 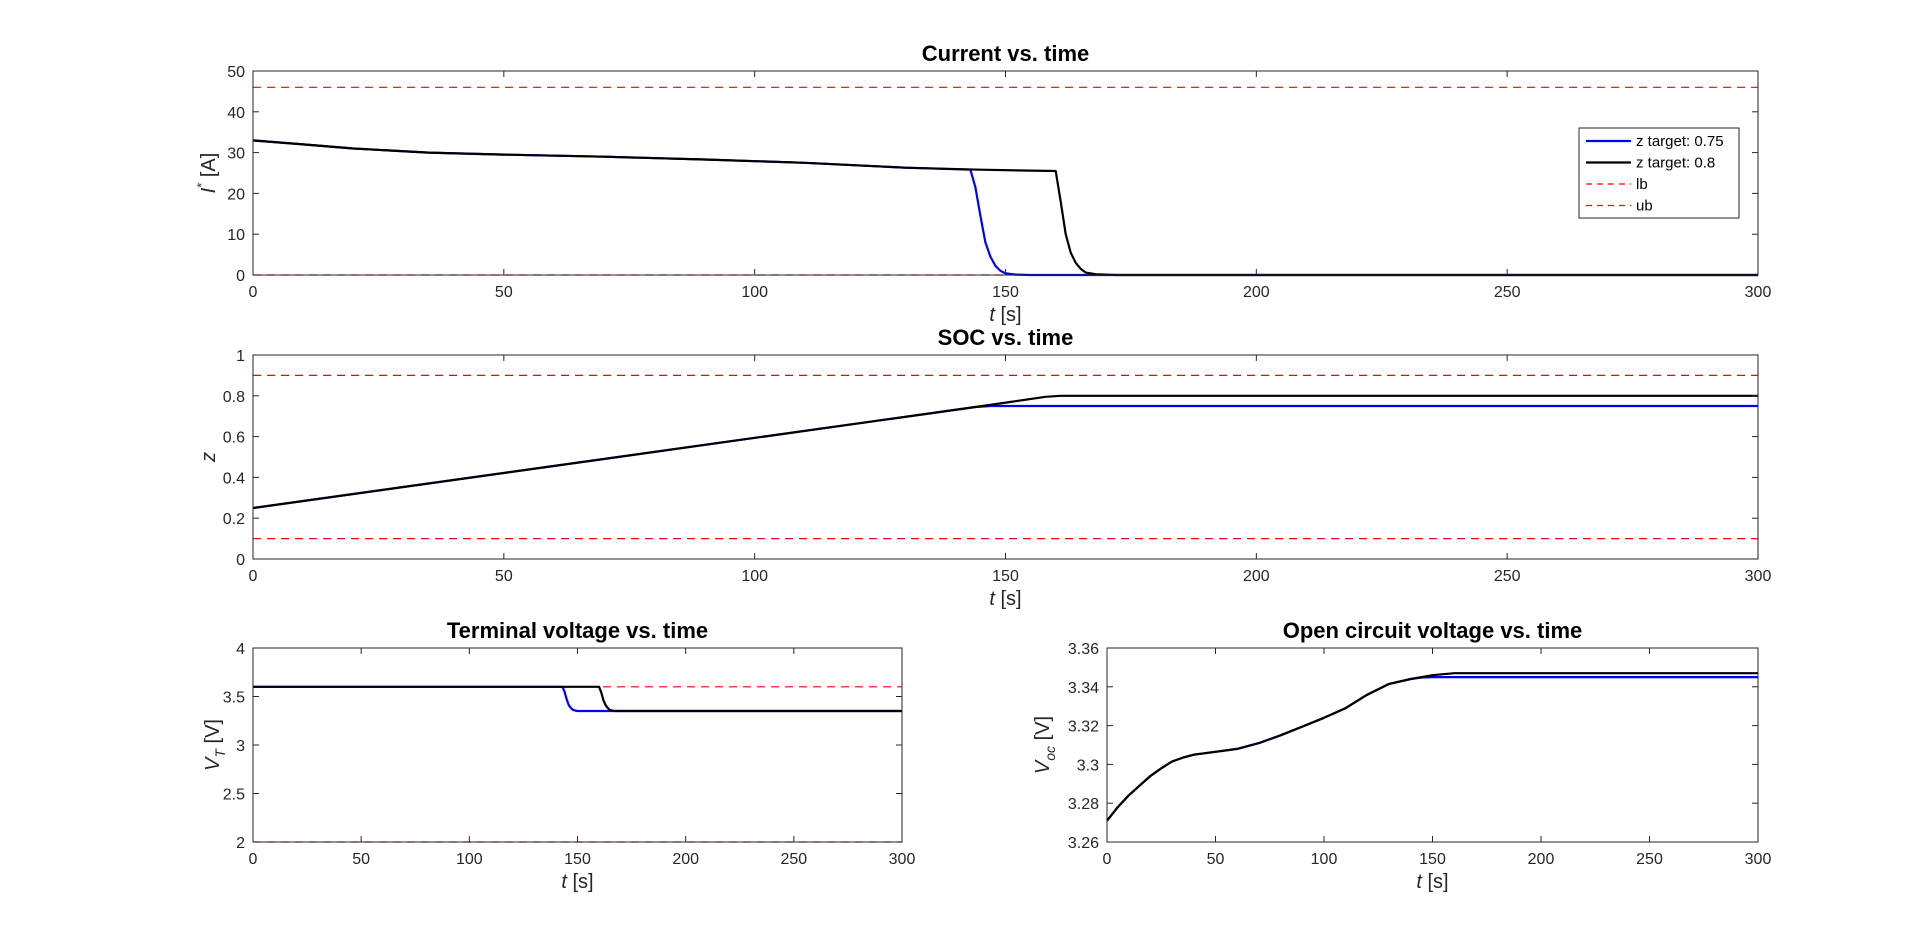 What do you see at coordinates (1006, 53) in the screenshot?
I see `current-title: Current vs. time` at bounding box center [1006, 53].